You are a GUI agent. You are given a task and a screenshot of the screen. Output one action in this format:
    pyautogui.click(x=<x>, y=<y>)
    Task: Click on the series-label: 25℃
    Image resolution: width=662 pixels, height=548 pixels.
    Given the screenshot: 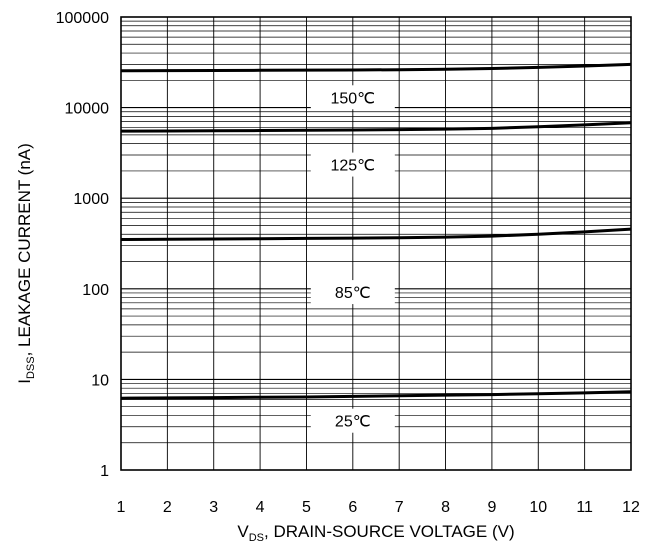 What is the action you would take?
    pyautogui.click(x=353, y=422)
    